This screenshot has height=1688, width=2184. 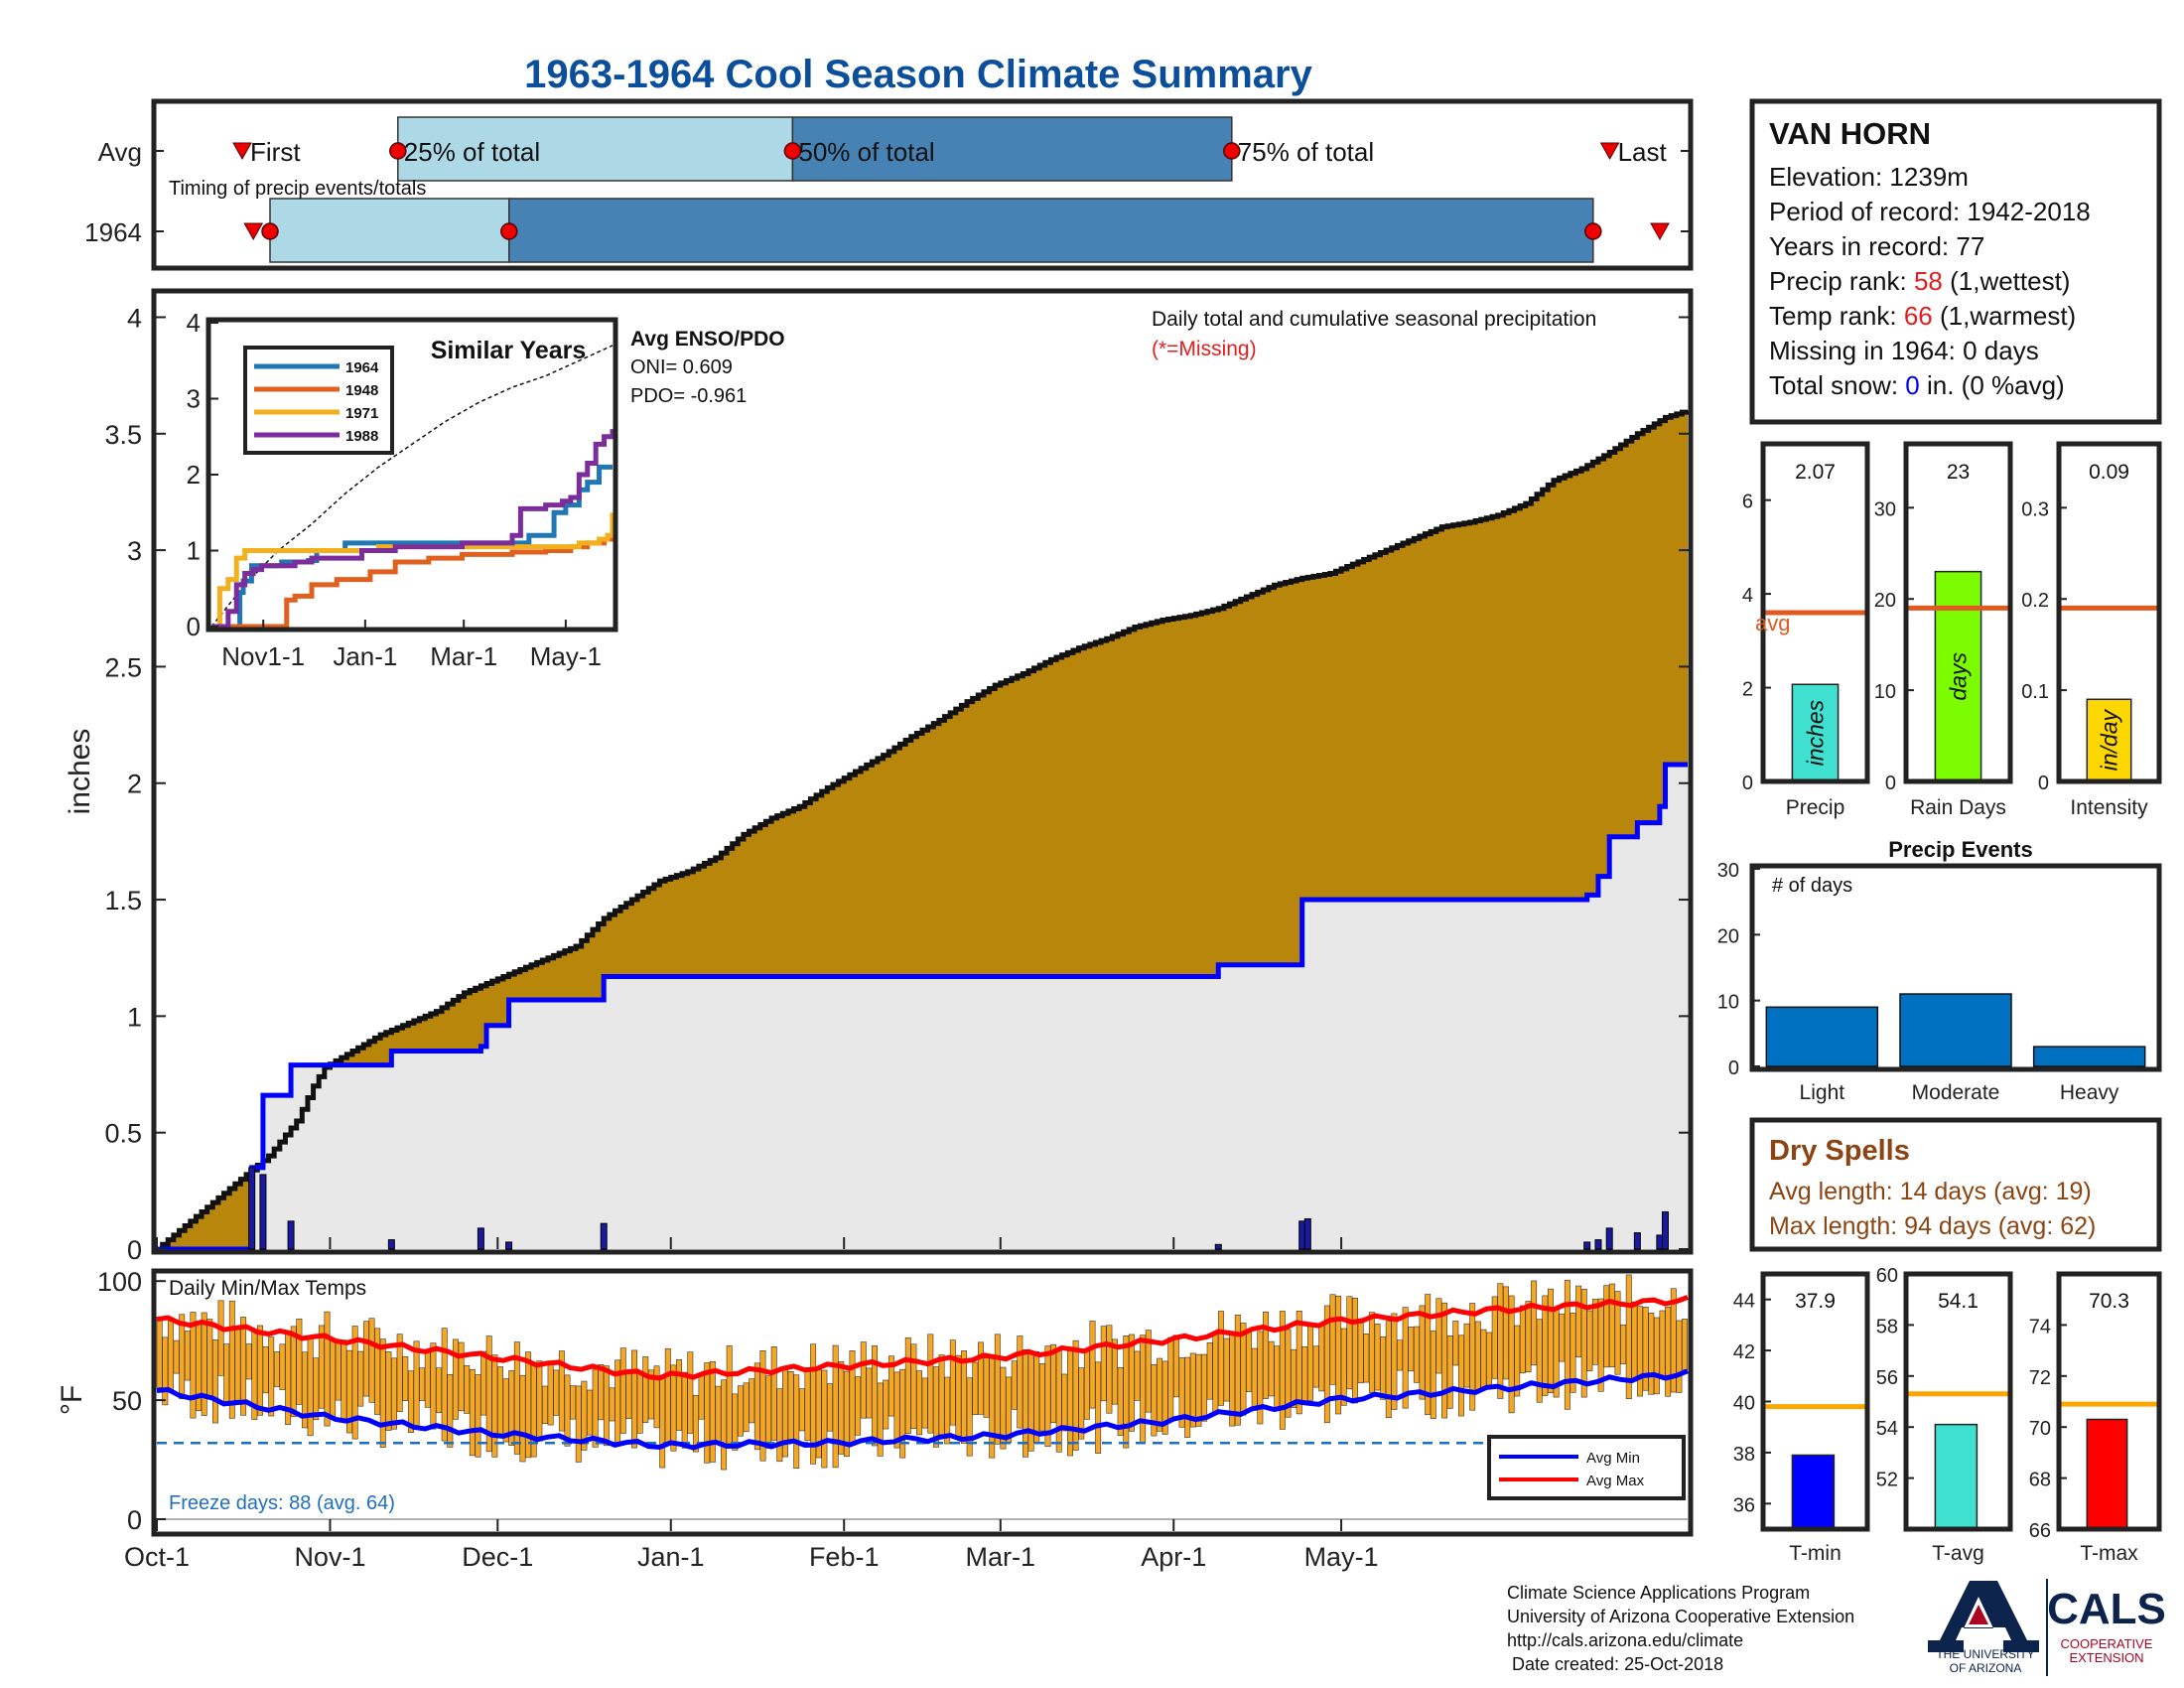 I want to click on inset-ytick-label: 0, so click(x=194, y=626).